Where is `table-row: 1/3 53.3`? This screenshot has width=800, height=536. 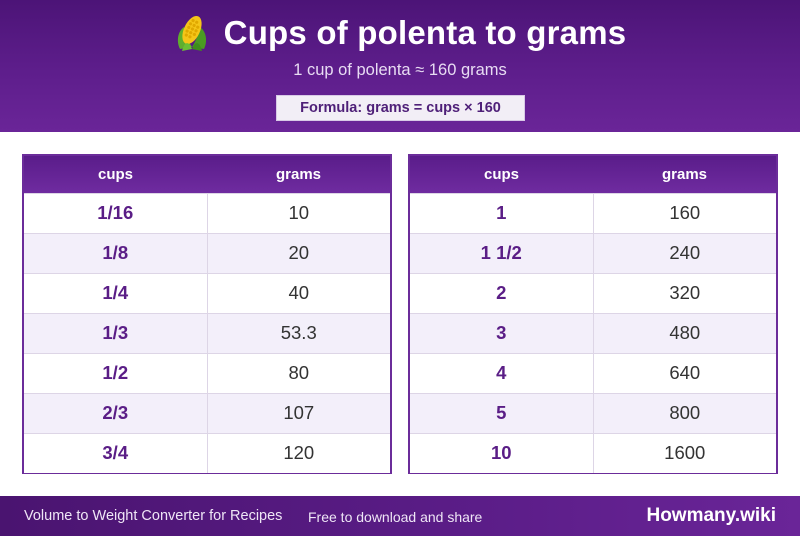
table-row: 1/3 53.3 is located at coordinates (207, 332).